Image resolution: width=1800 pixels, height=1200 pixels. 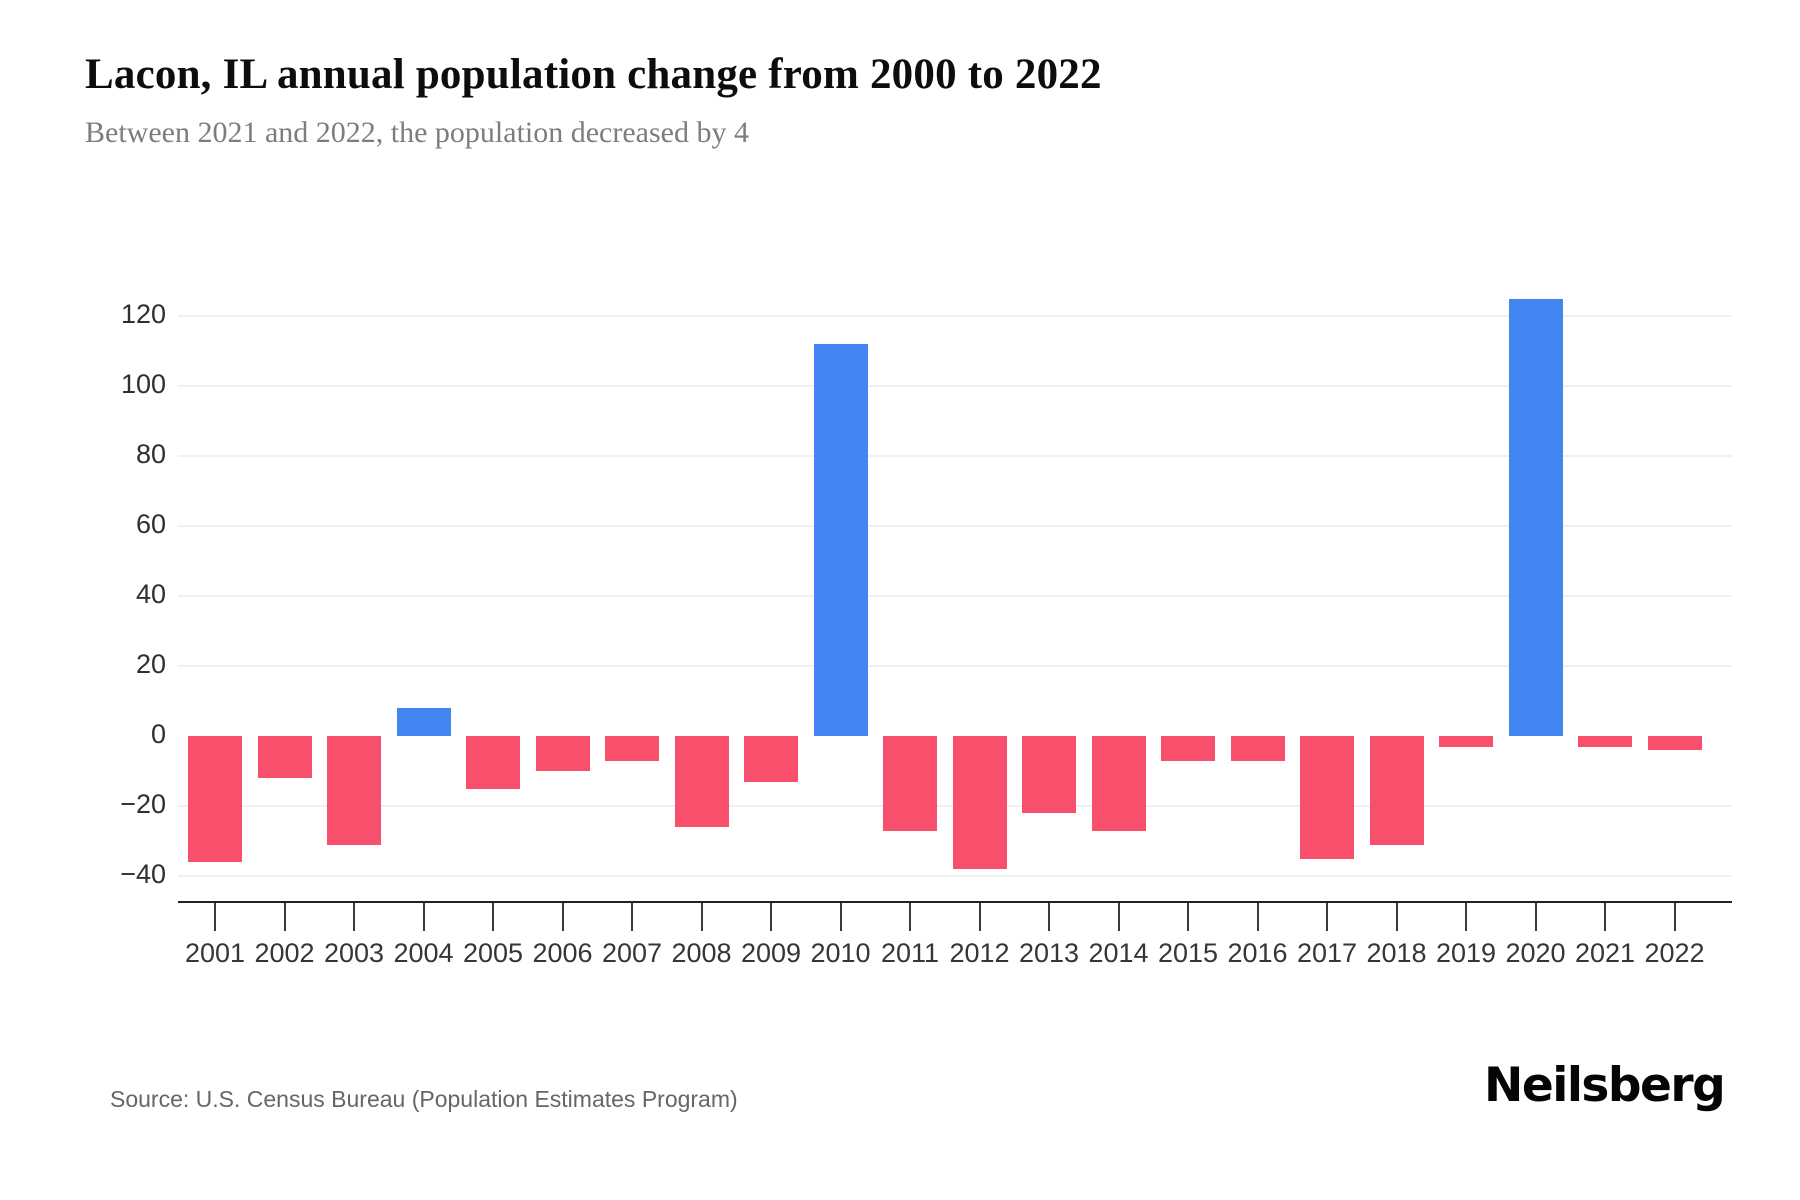 I want to click on x-tick-label: 2003, so click(x=354, y=953).